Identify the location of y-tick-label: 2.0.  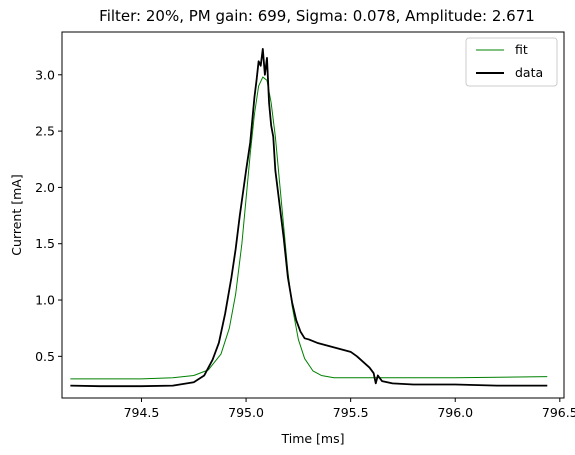
(45, 187).